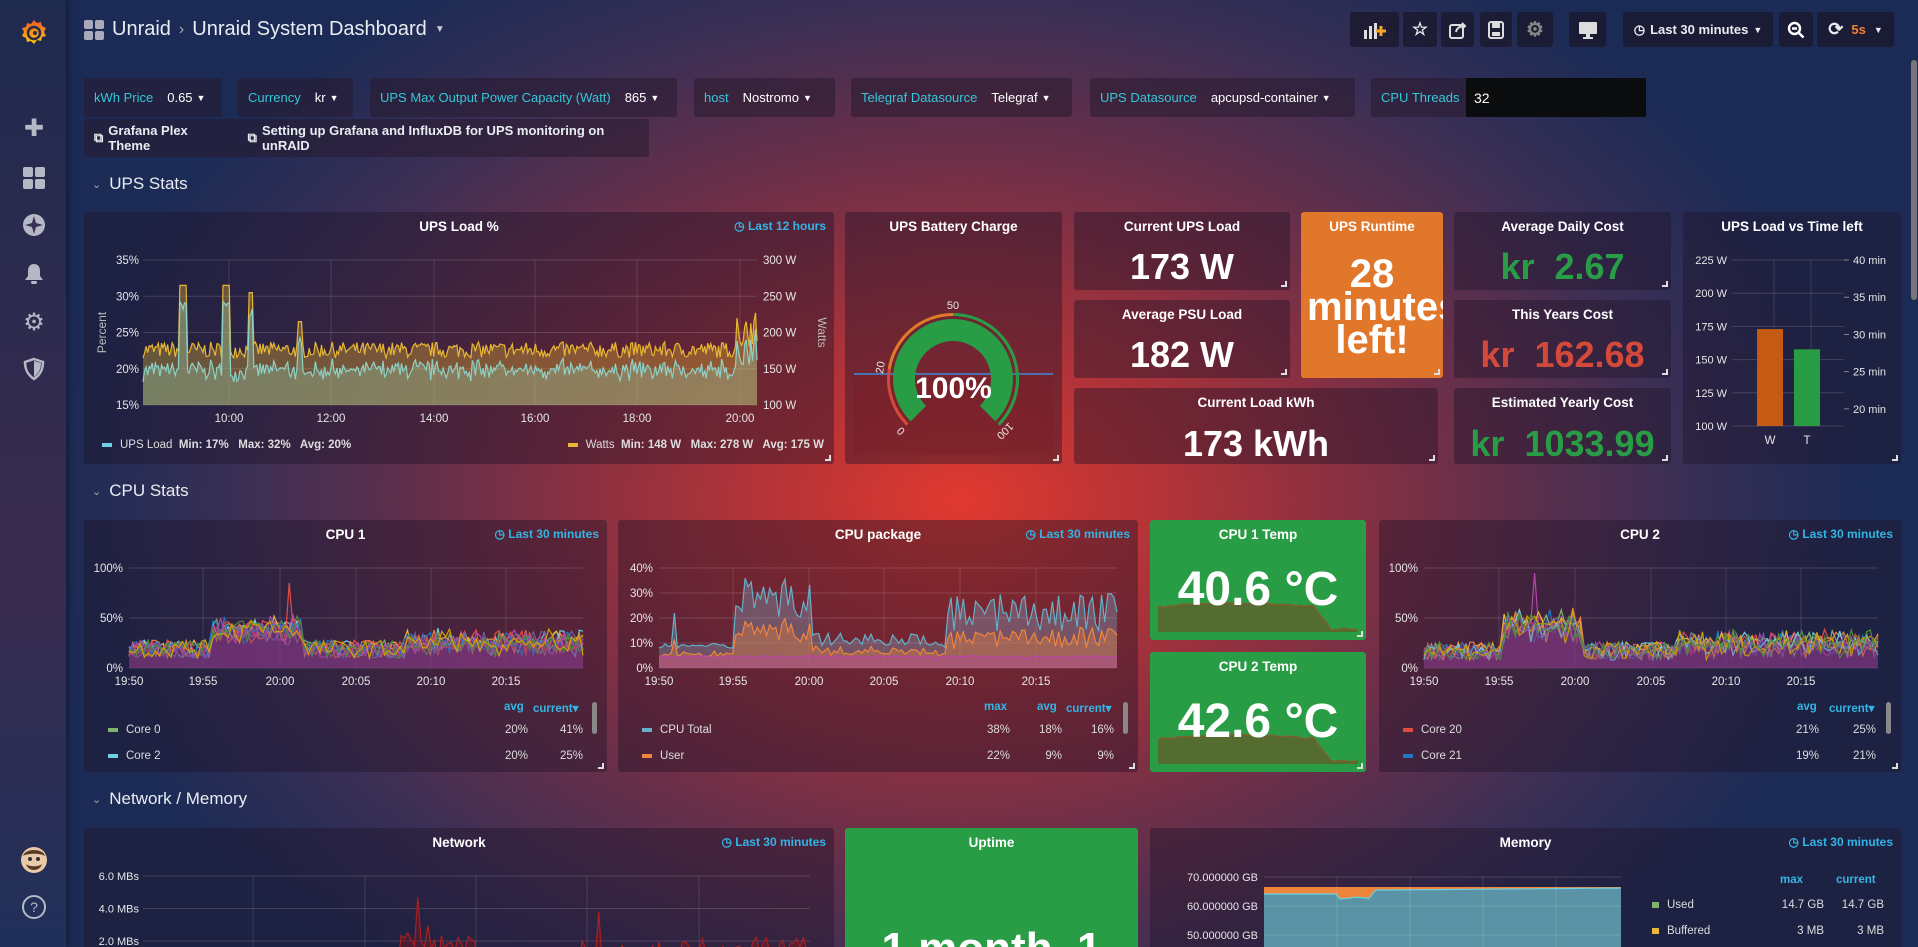 This screenshot has height=947, width=1918. Describe the element at coordinates (1562, 314) in the screenshot. I see `panel-title: This Years Cost` at that location.